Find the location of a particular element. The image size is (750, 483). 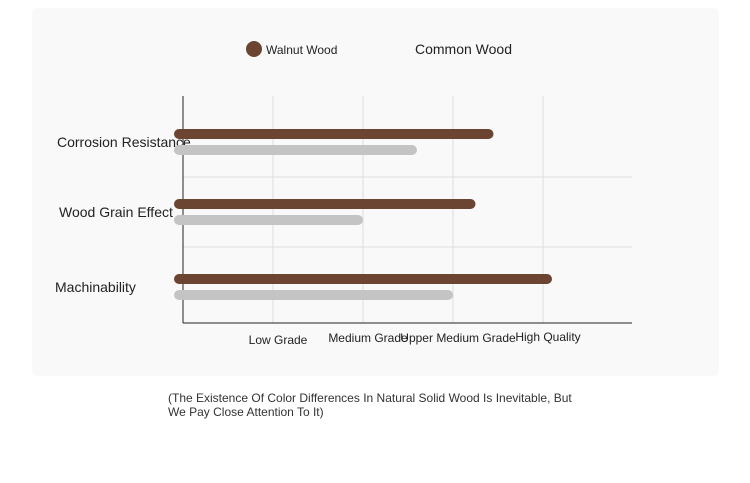

x-tick-label: Medium Grade is located at coordinates (368, 338).